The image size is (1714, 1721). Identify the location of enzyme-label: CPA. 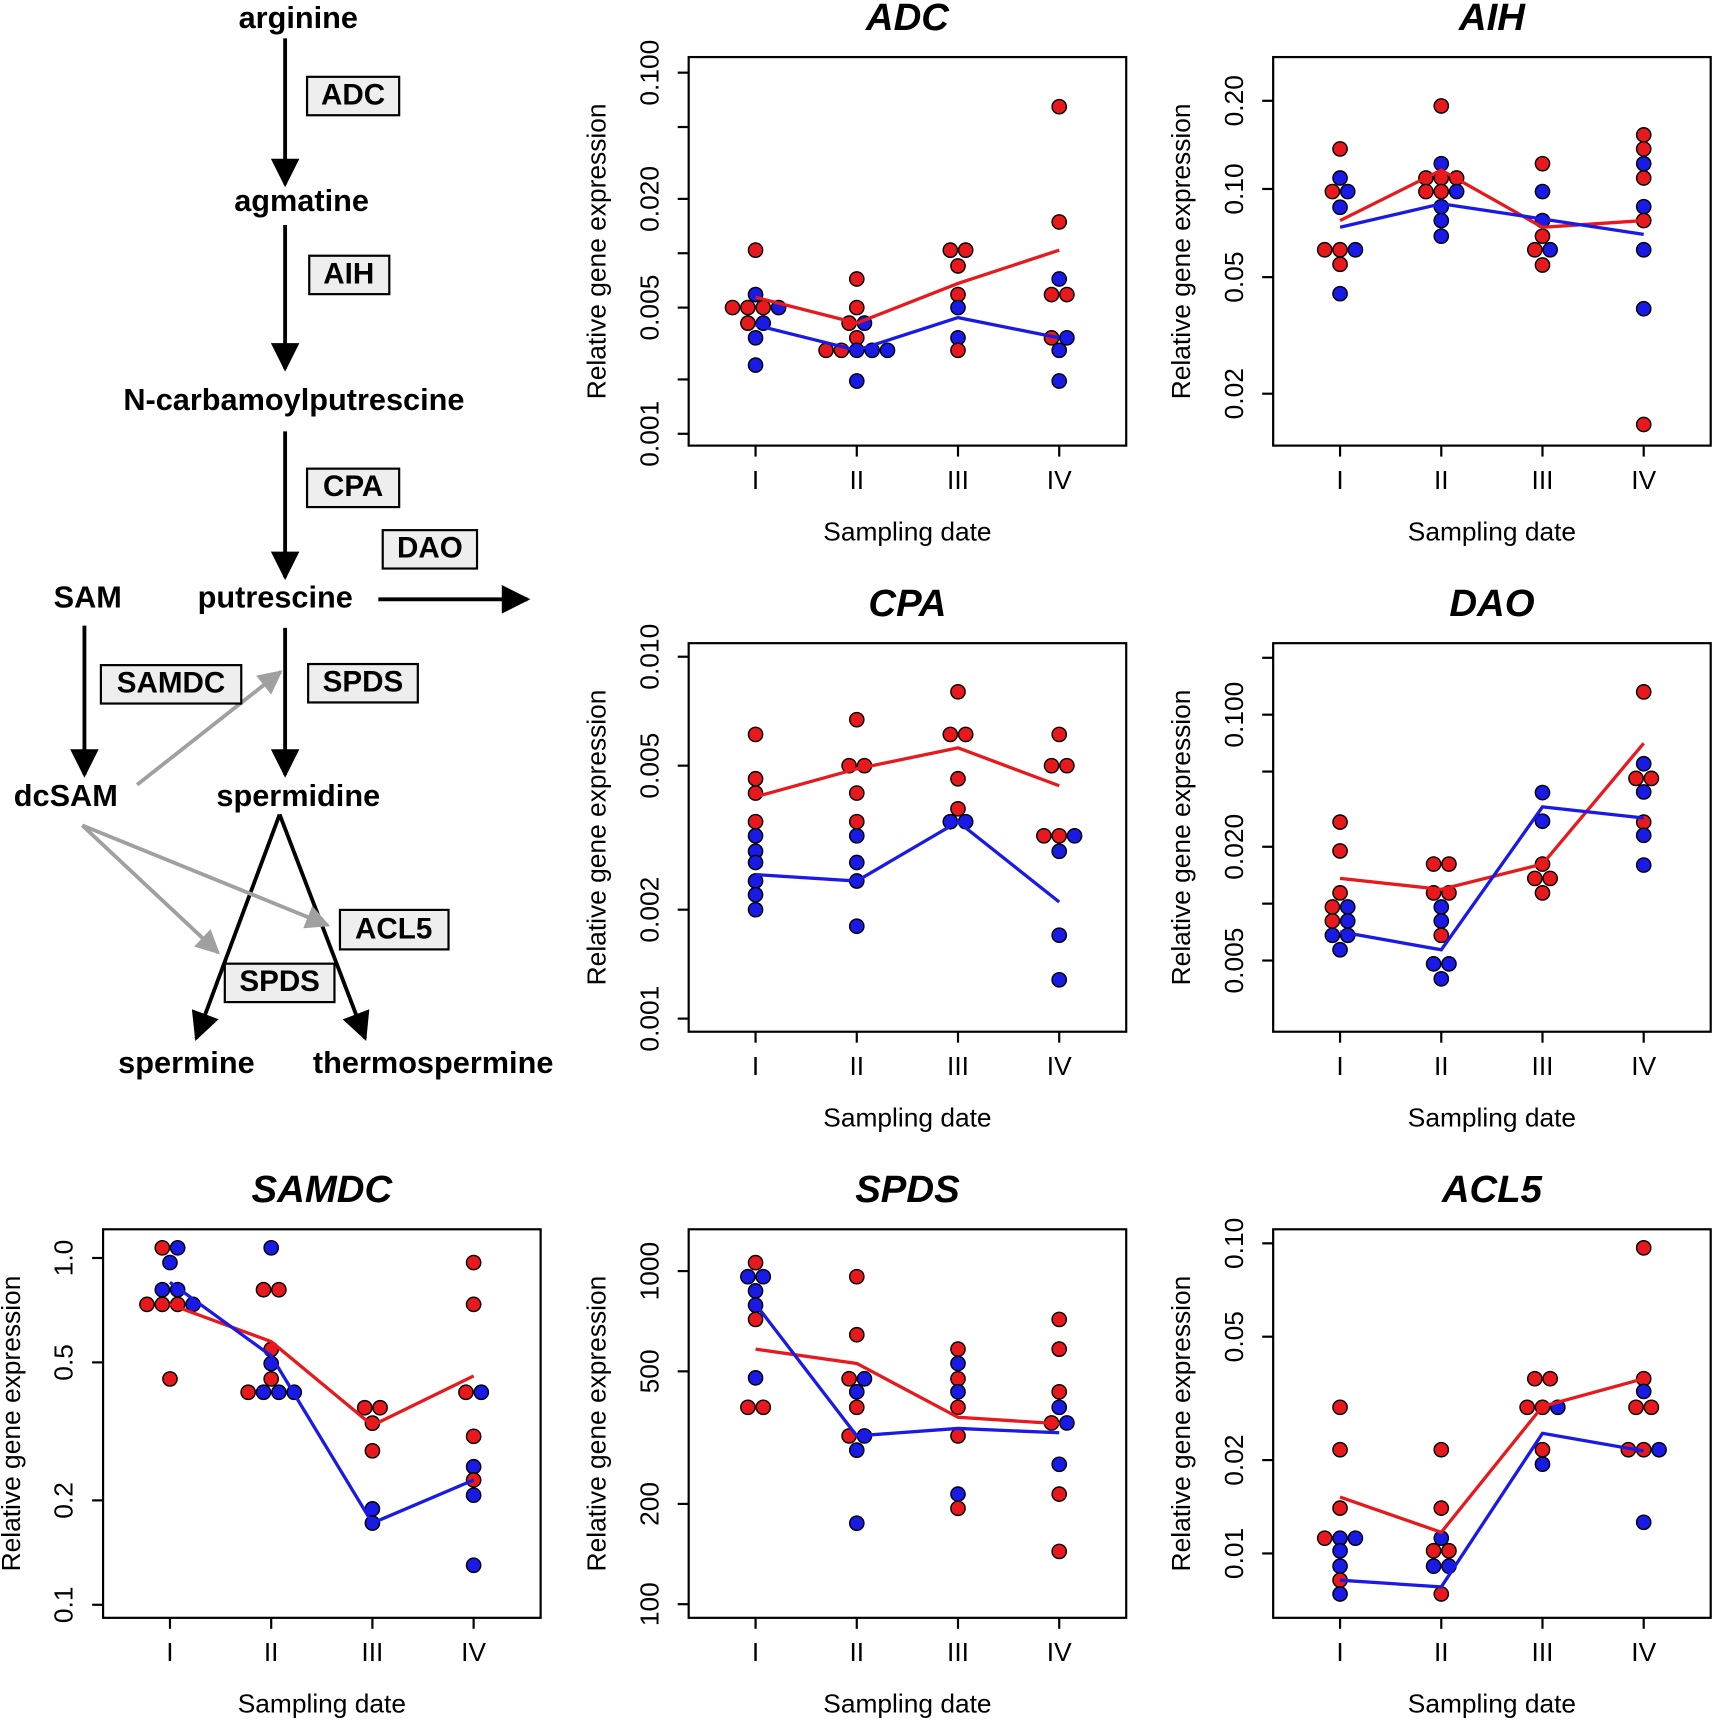
(353, 486).